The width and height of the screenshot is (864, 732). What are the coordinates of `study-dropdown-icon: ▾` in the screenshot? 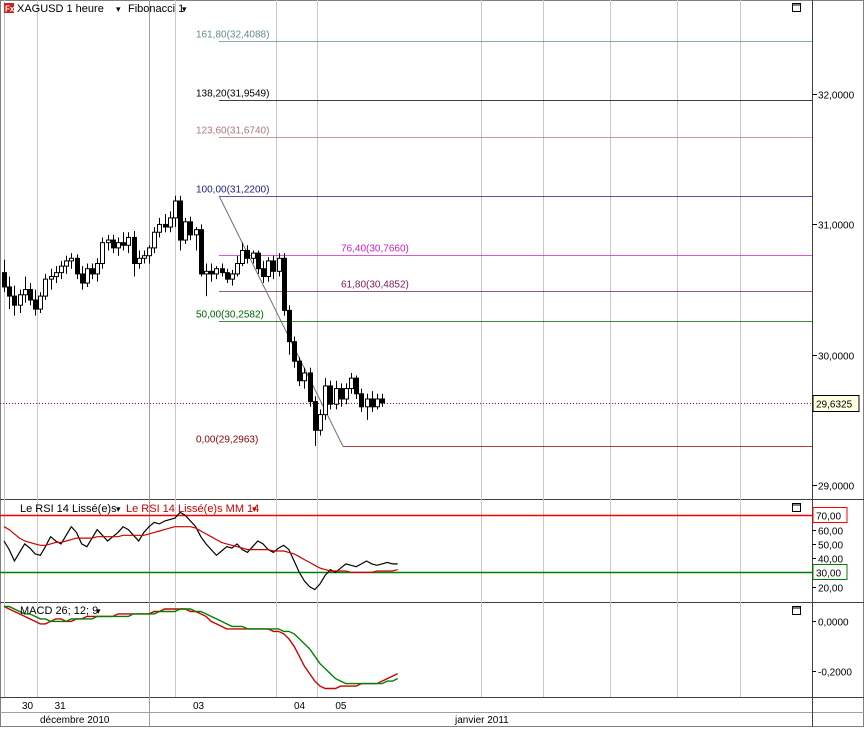 It's located at (184, 9).